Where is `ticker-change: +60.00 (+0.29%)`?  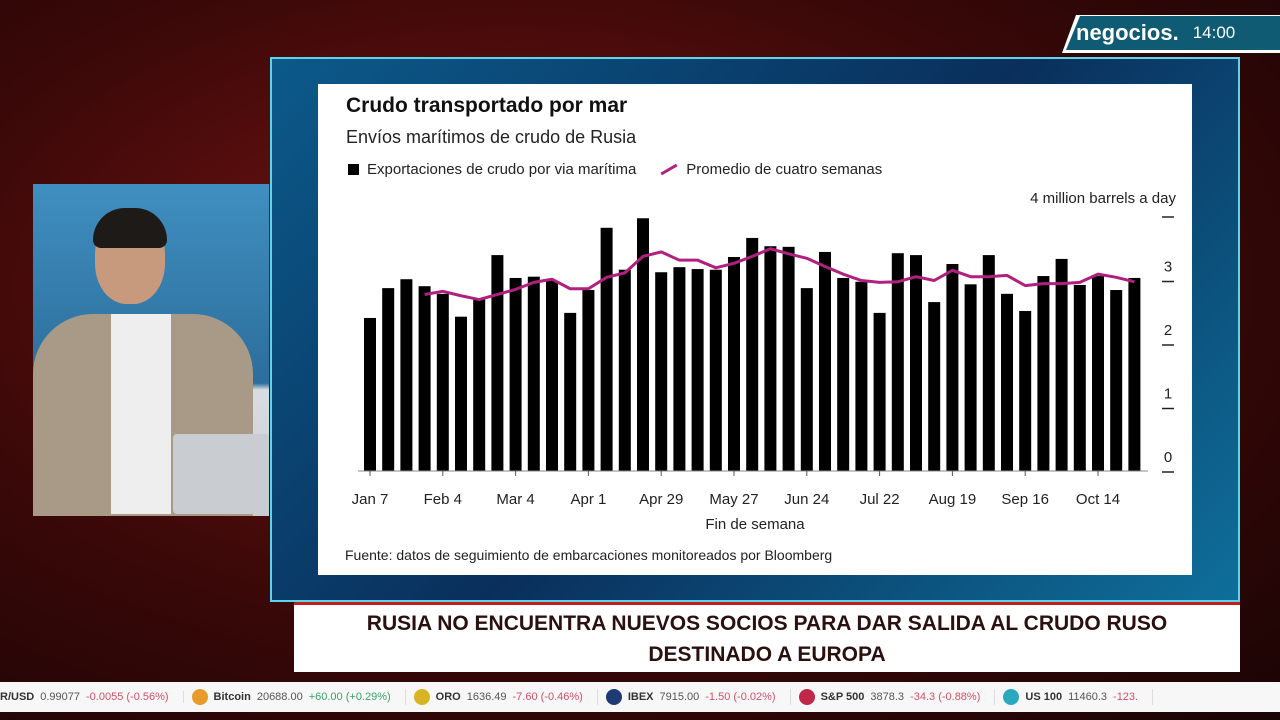
ticker-change: +60.00 (+0.29%) is located at coordinates (349, 697).